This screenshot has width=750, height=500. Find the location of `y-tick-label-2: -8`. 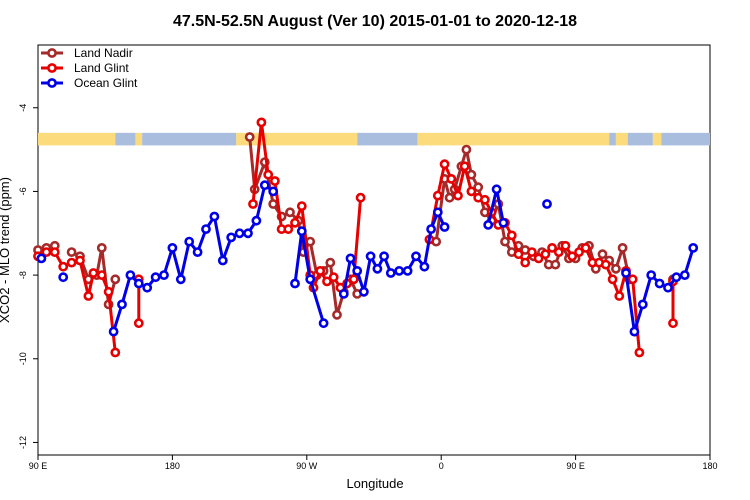

y-tick-label-2: -8 is located at coordinates (23, 275).